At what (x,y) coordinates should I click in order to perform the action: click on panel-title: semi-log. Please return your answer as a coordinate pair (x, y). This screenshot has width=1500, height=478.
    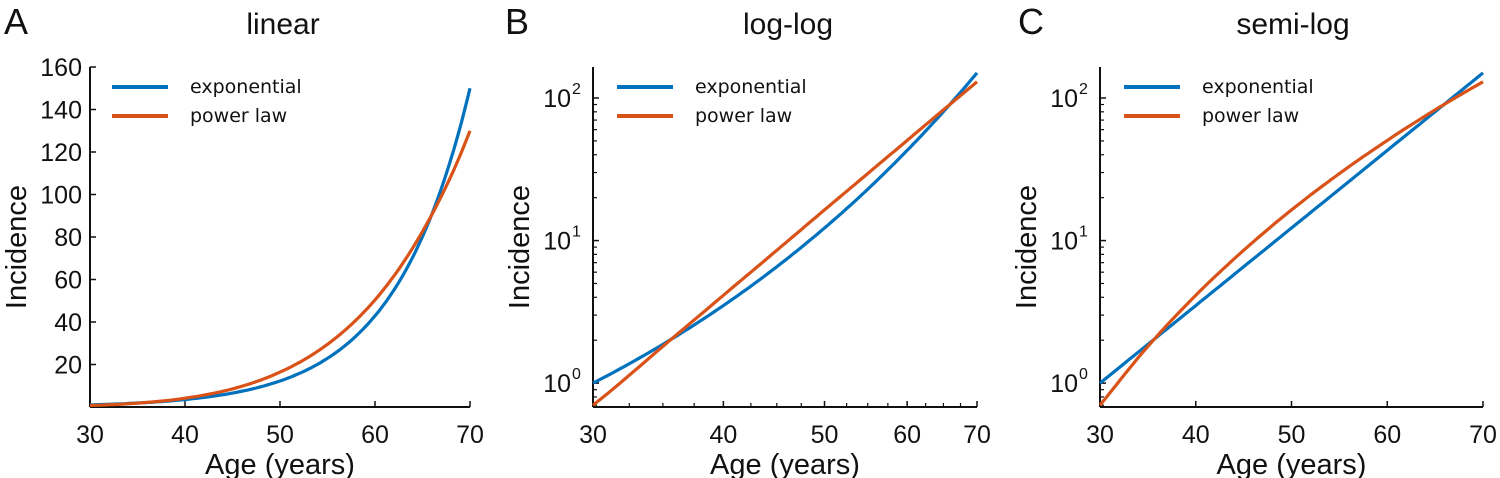
    Looking at the image, I should click on (1292, 24).